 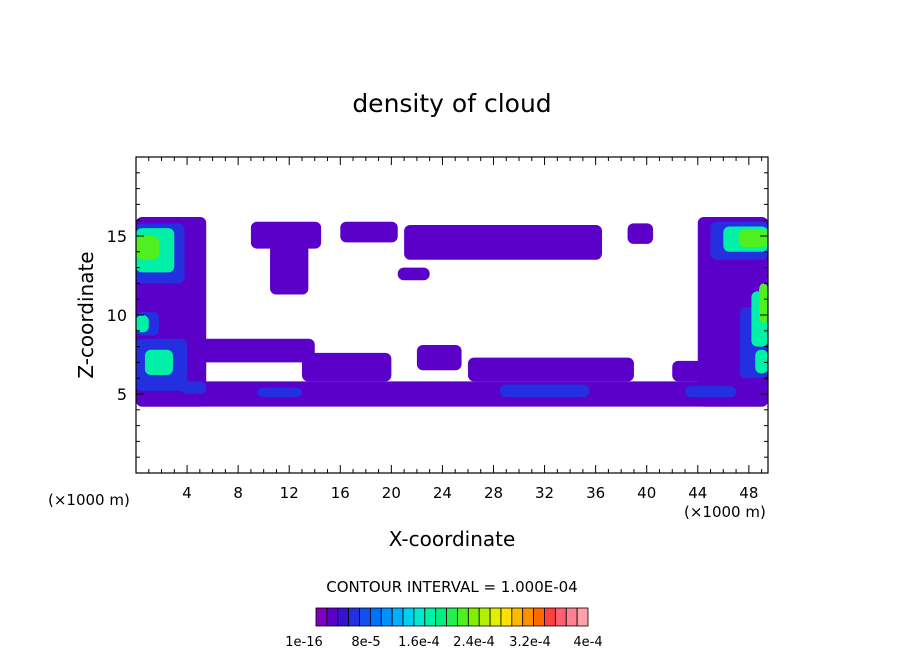 What do you see at coordinates (340, 493) in the screenshot?
I see `x-tick-label: 16` at bounding box center [340, 493].